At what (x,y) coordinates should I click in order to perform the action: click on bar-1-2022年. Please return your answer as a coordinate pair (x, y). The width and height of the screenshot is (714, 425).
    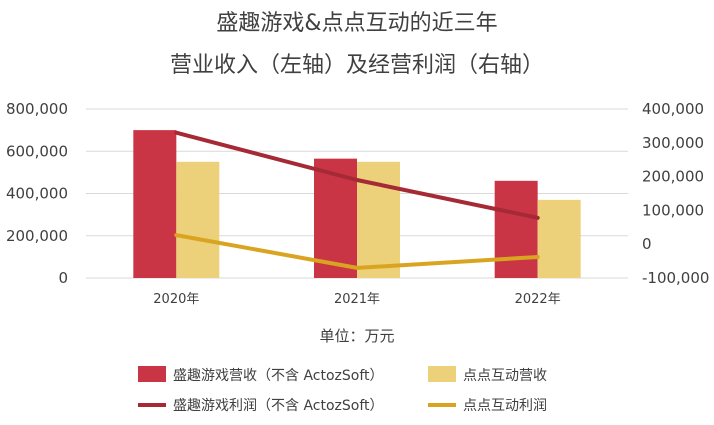
    Looking at the image, I should click on (516, 229).